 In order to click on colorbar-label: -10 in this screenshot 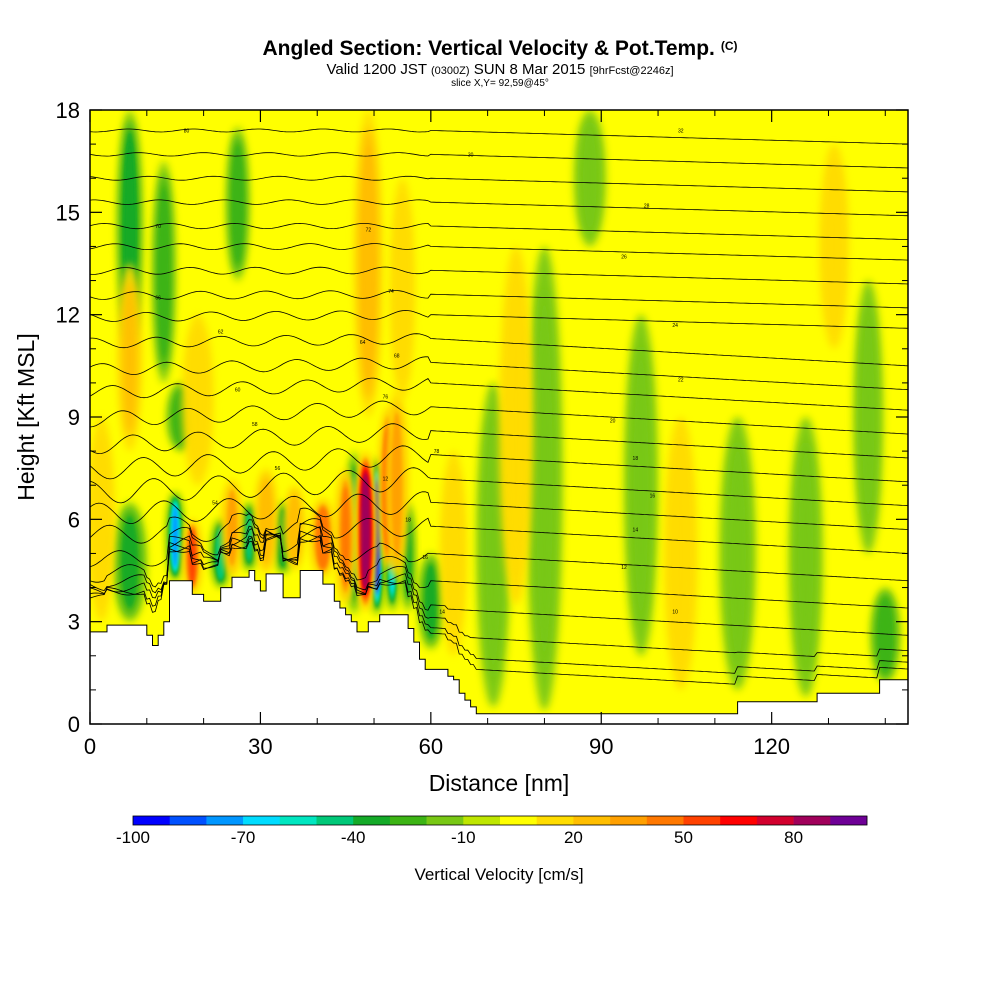, I will do `click(463, 837)`.